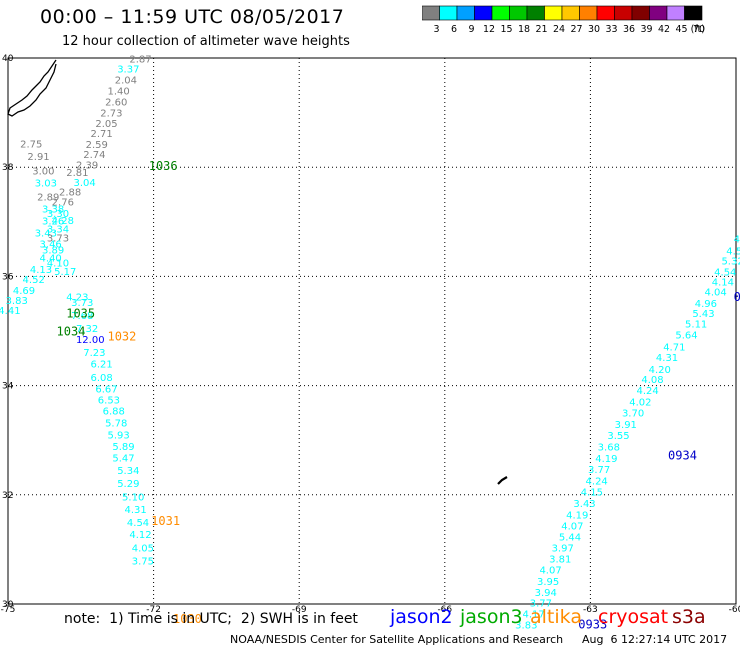 The image size is (740, 650). Describe the element at coordinates (590, 610) in the screenshot. I see `lon-tick-label: -63` at that location.